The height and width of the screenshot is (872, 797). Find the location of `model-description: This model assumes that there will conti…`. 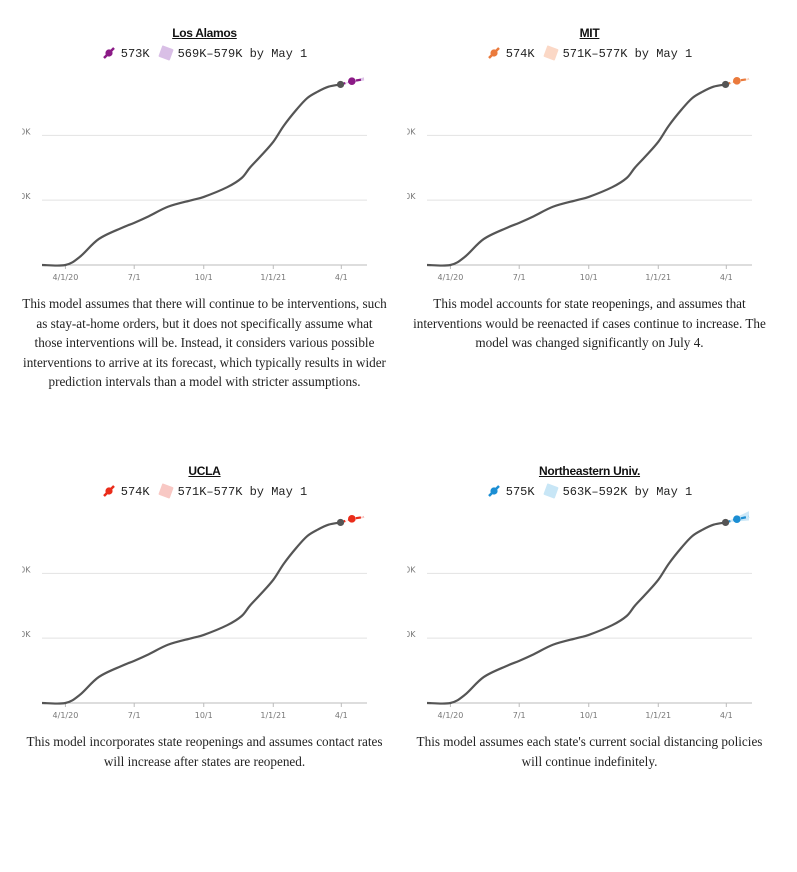

model-description: This model assumes that there will conti… is located at coordinates (204, 342).